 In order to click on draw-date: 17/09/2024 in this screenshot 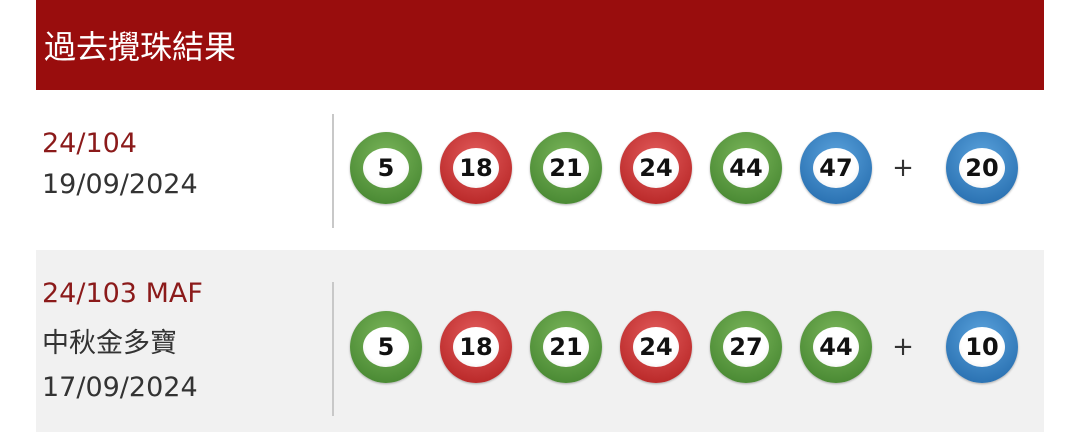, I will do `click(120, 387)`.